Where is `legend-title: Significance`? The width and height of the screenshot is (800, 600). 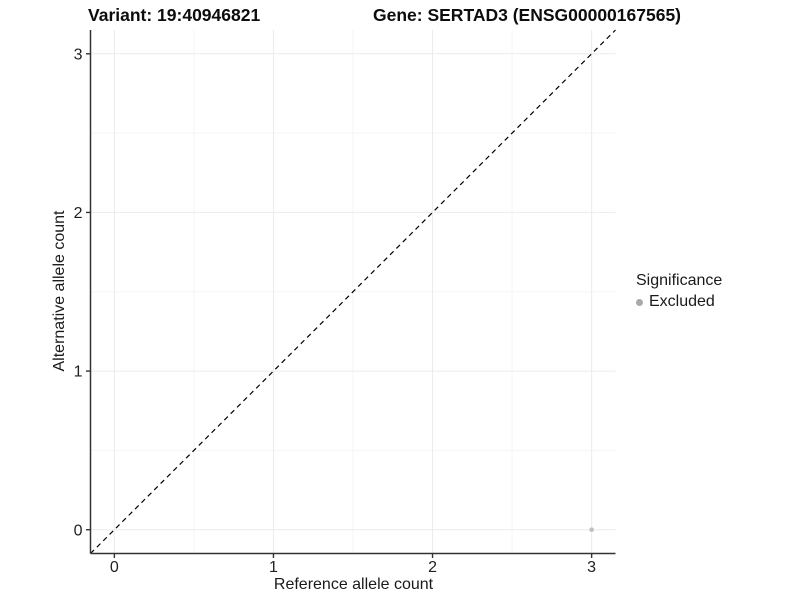
legend-title: Significance is located at coordinates (679, 280).